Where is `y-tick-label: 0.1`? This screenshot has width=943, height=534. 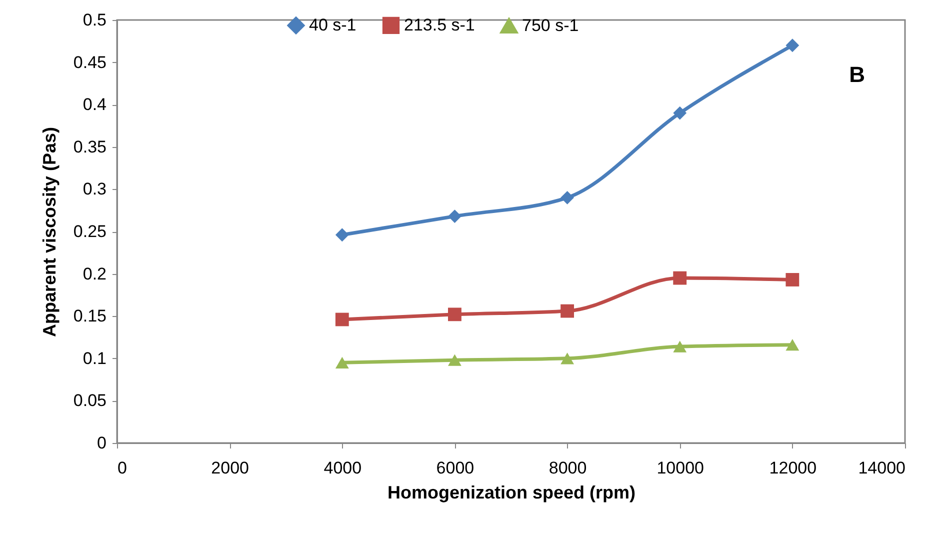 y-tick-label: 0.1 is located at coordinates (94, 358).